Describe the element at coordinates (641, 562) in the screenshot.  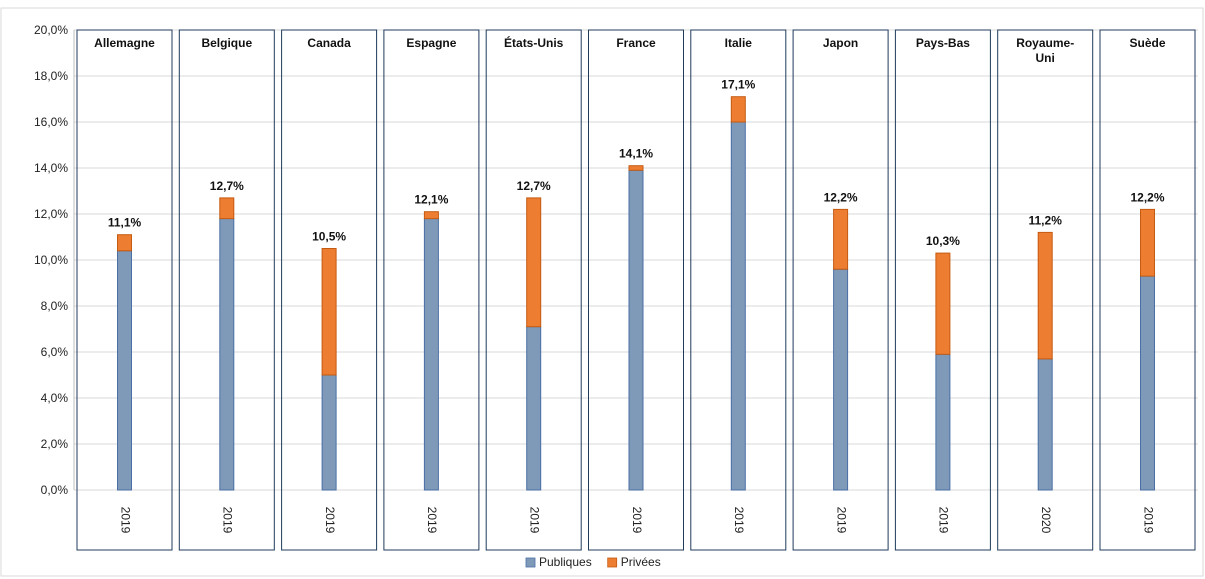
I see `legend-label: Privées` at that location.